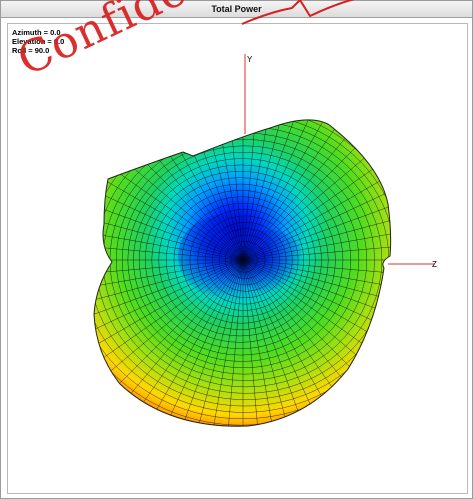 The height and width of the screenshot is (499, 473). What do you see at coordinates (236, 9) in the screenshot?
I see `window-title: Total Power` at bounding box center [236, 9].